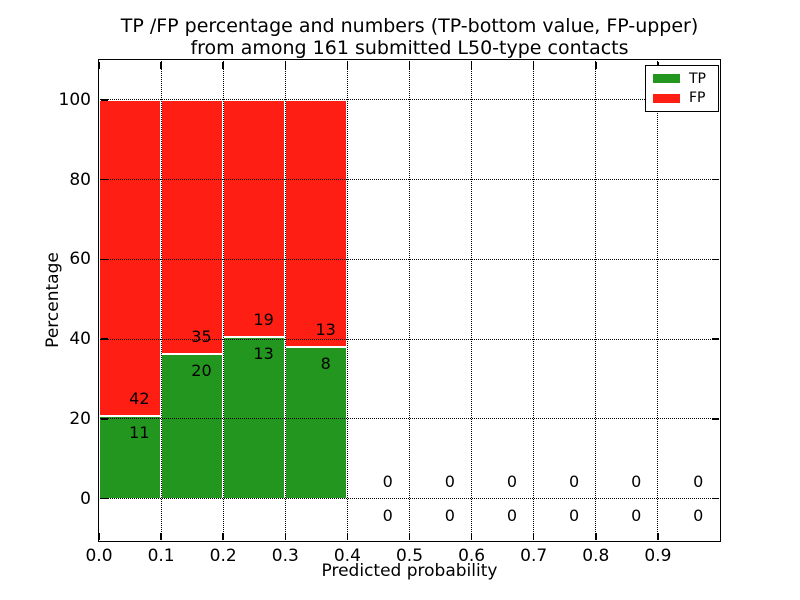 Image resolution: width=800 pixels, height=600 pixels. I want to click on fp-count-label: 35, so click(201, 336).